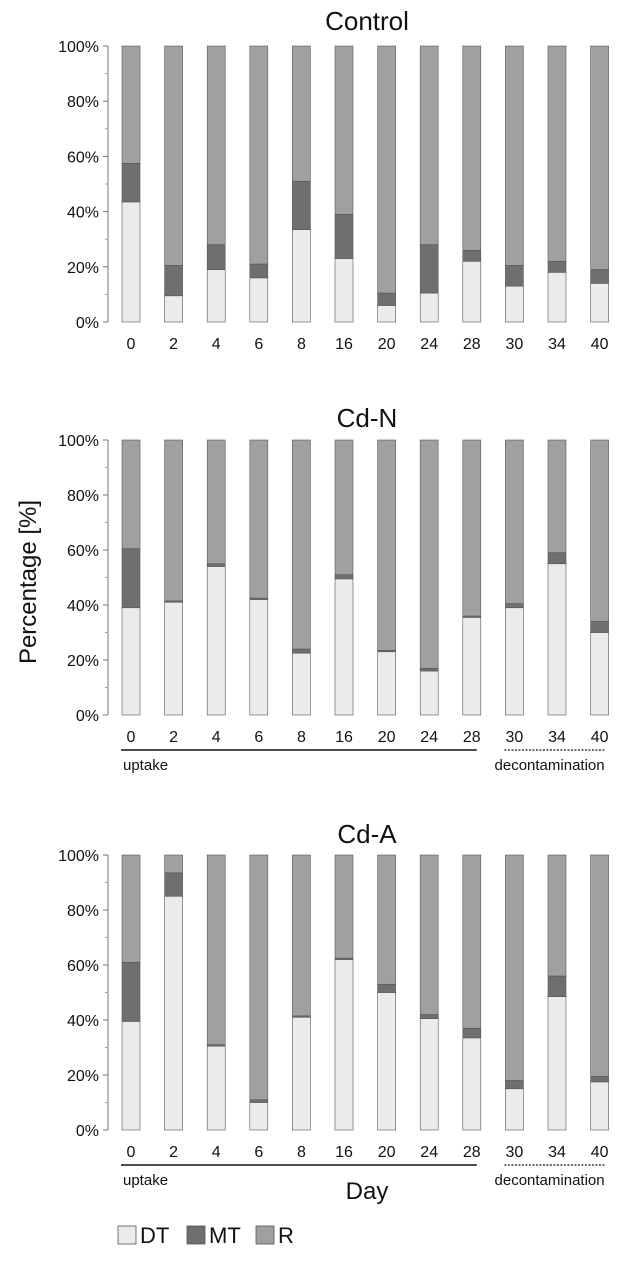  Describe the element at coordinates (367, 1191) in the screenshot. I see `x-axis-label: Day` at that location.